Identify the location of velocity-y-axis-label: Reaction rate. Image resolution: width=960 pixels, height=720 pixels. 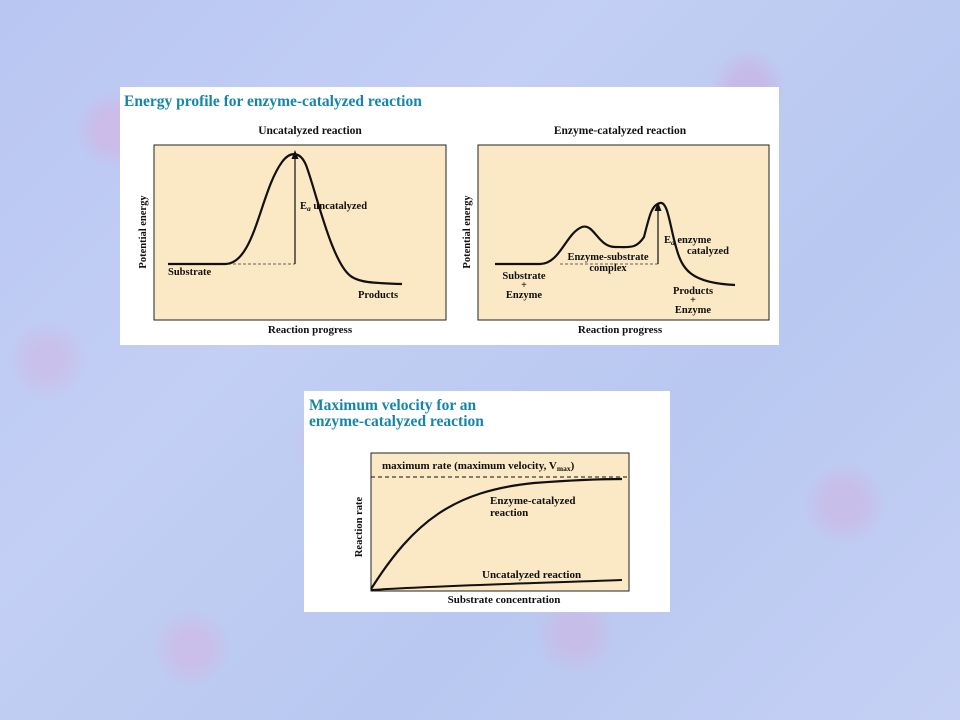
(359, 526).